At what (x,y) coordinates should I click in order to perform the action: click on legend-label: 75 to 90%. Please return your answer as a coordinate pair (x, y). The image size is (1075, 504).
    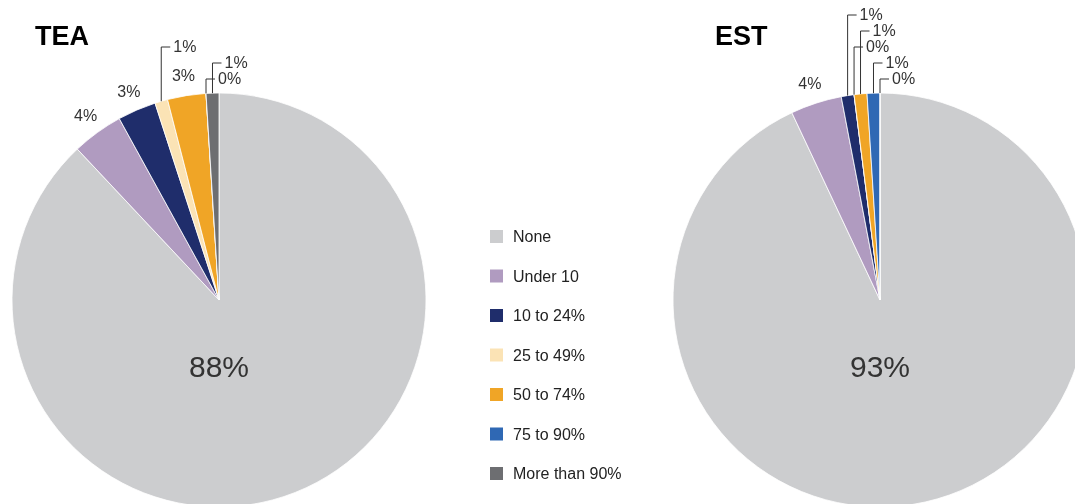
    Looking at the image, I should click on (549, 434).